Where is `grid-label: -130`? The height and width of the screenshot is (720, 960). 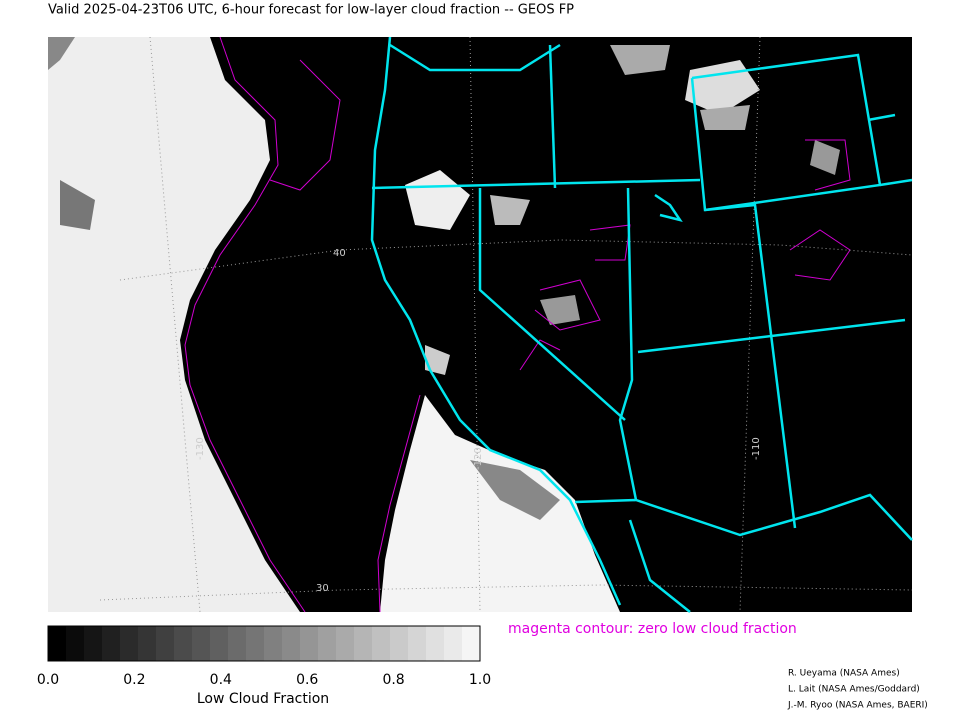
grid-label: -130 is located at coordinates (200, 448).